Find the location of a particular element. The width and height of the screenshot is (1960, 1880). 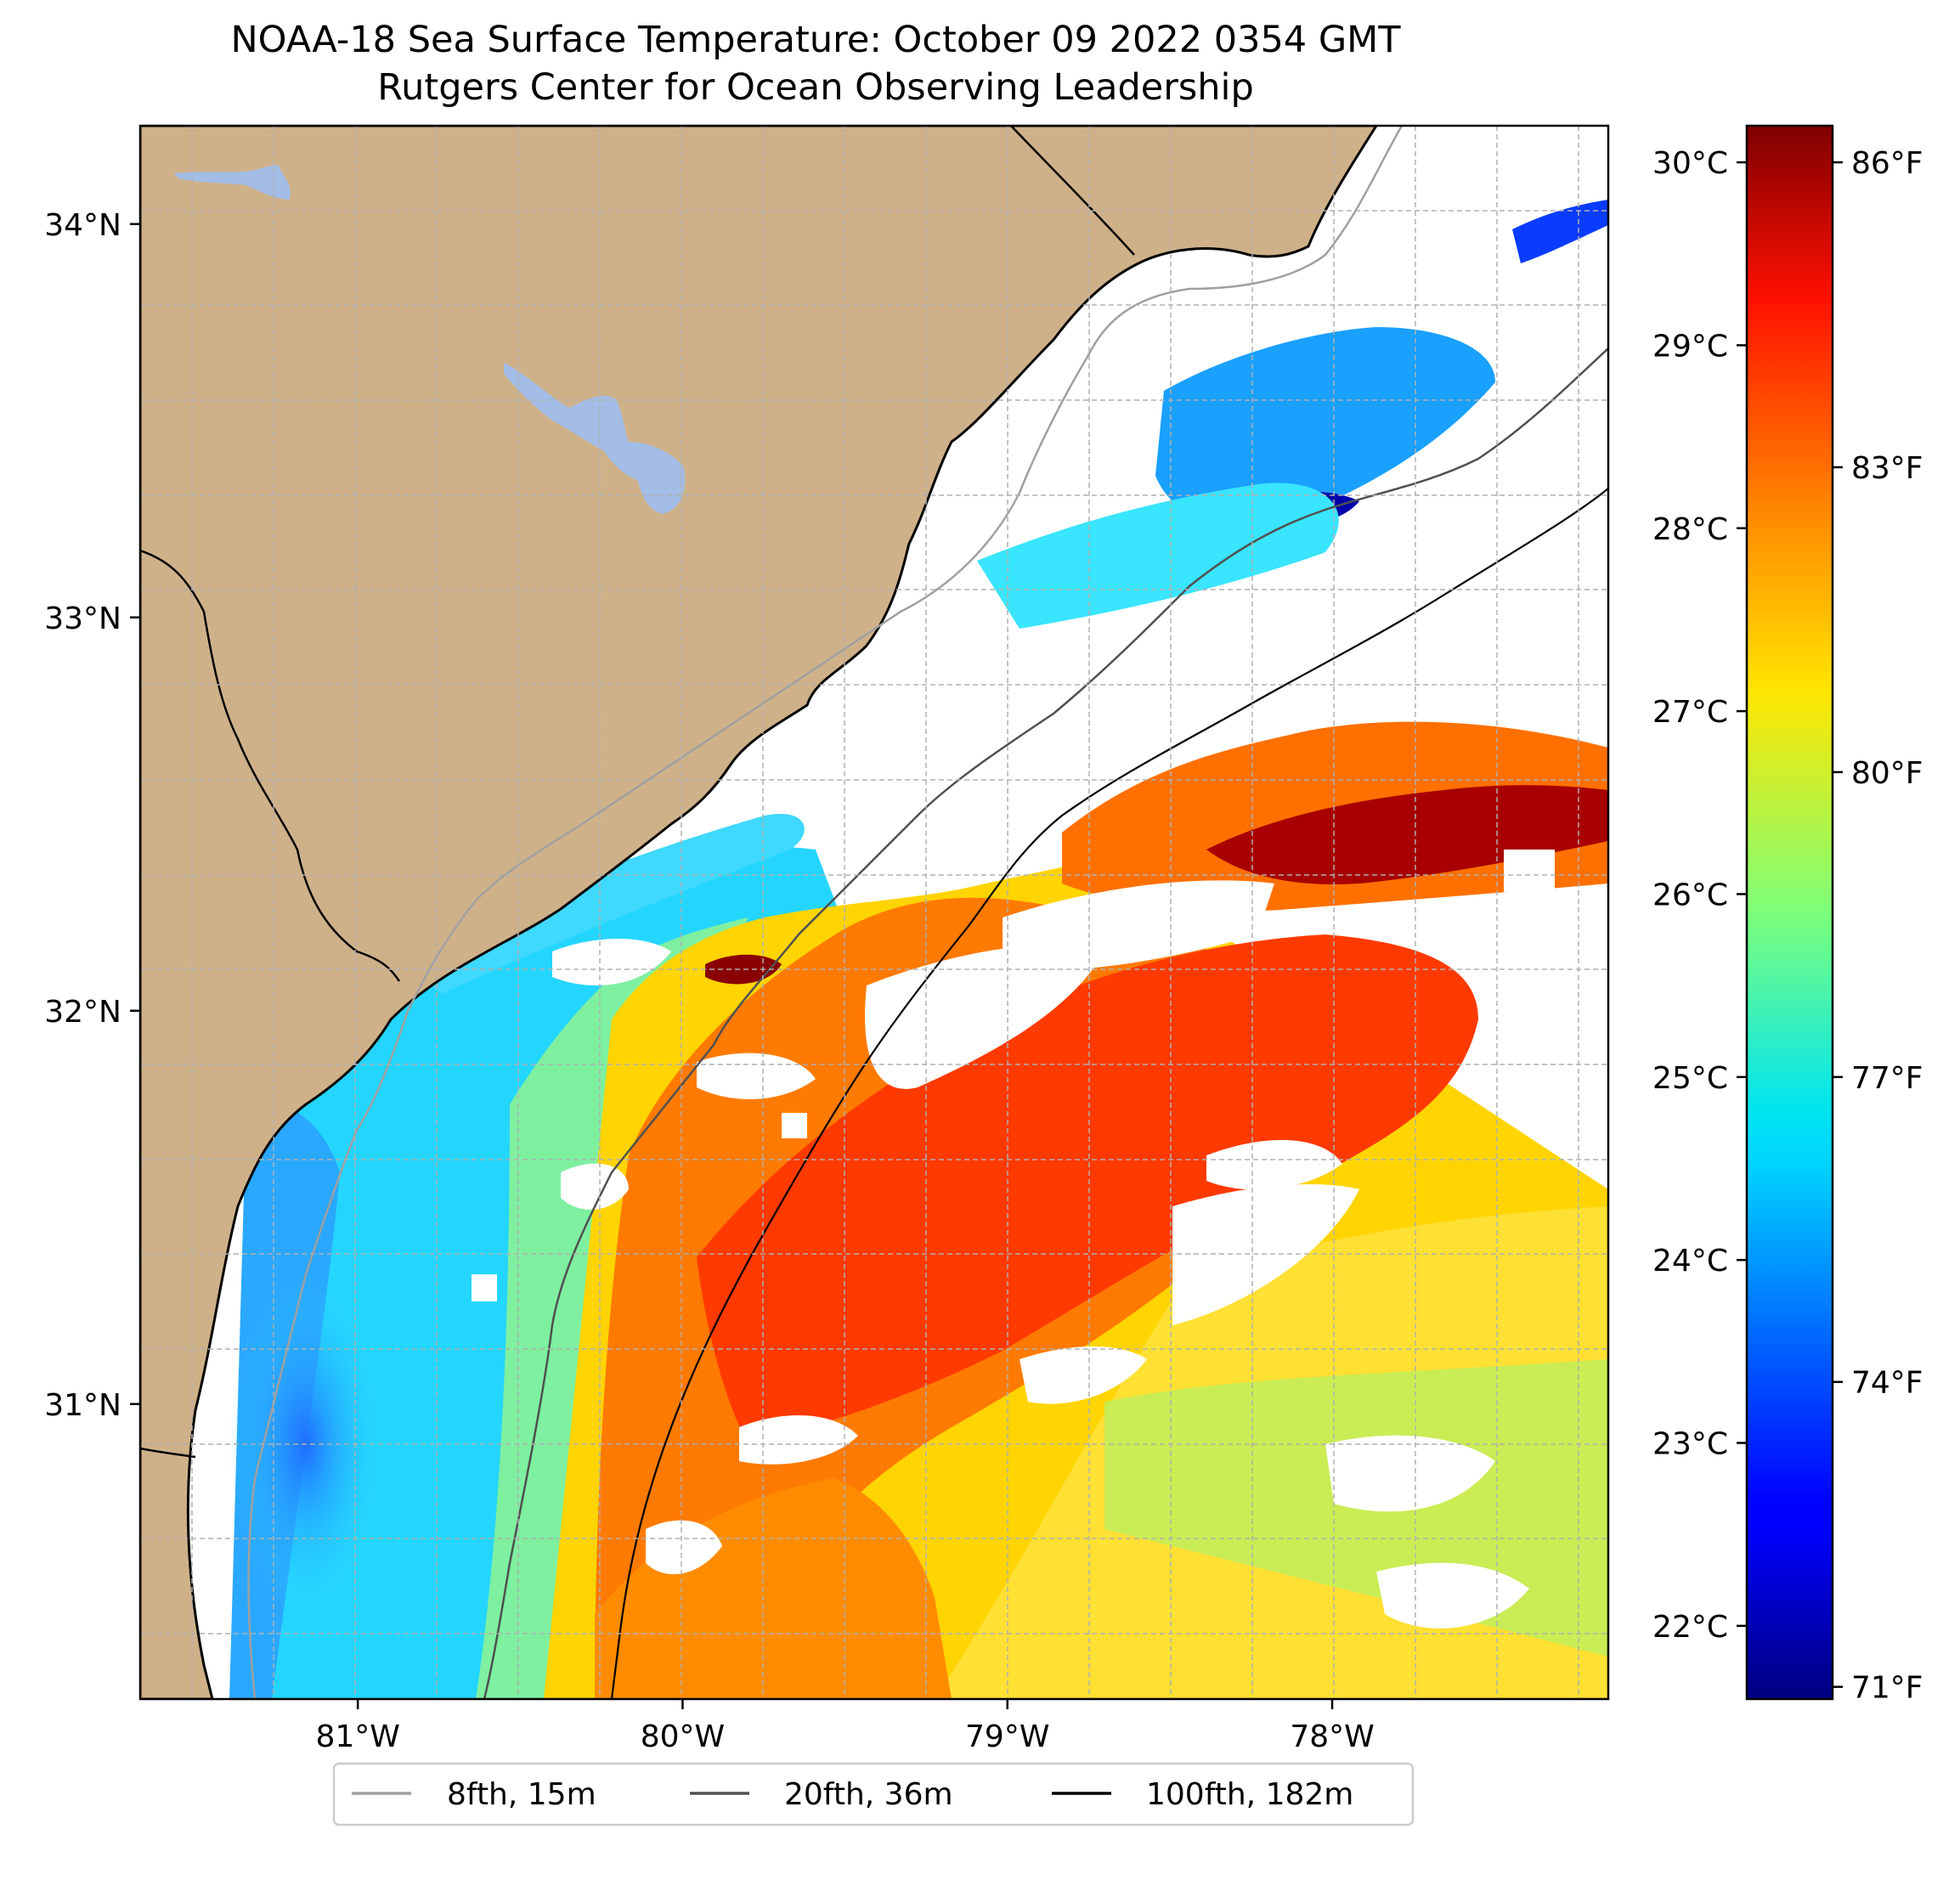

lat-tick-label: 31°N is located at coordinates (83, 1406).